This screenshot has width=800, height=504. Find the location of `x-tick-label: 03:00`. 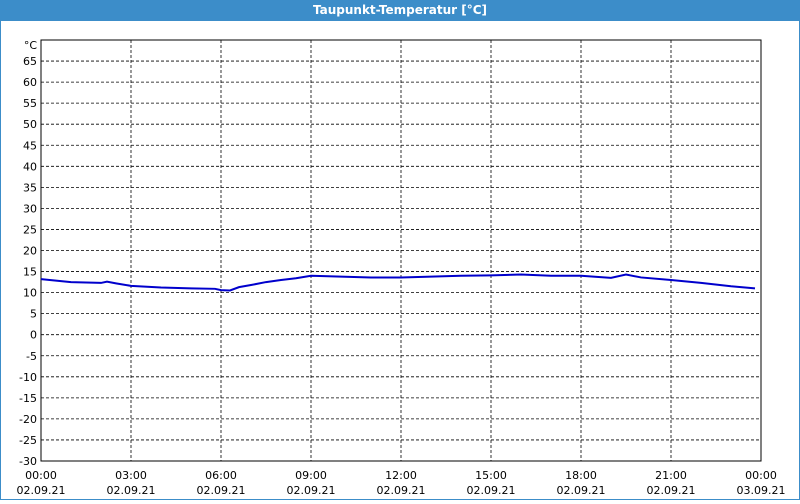

x-tick-label: 03:00 is located at coordinates (131, 475).